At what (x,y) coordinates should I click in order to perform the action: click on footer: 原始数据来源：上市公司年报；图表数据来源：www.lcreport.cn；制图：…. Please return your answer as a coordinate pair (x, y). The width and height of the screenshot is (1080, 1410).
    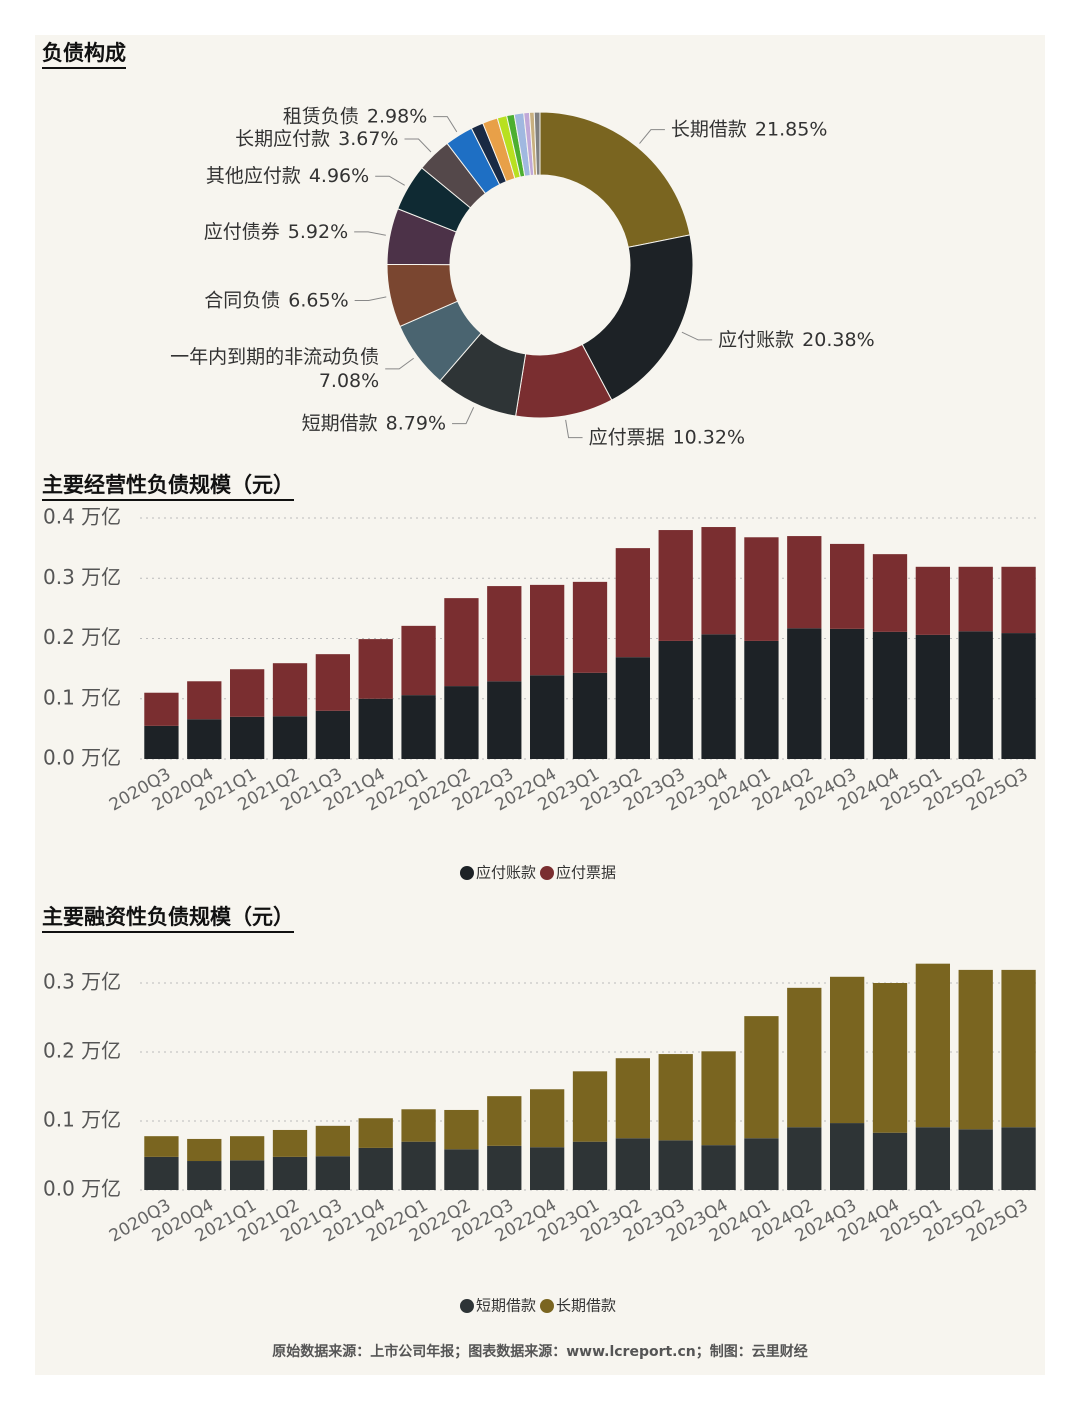
    Looking at the image, I should click on (540, 1351).